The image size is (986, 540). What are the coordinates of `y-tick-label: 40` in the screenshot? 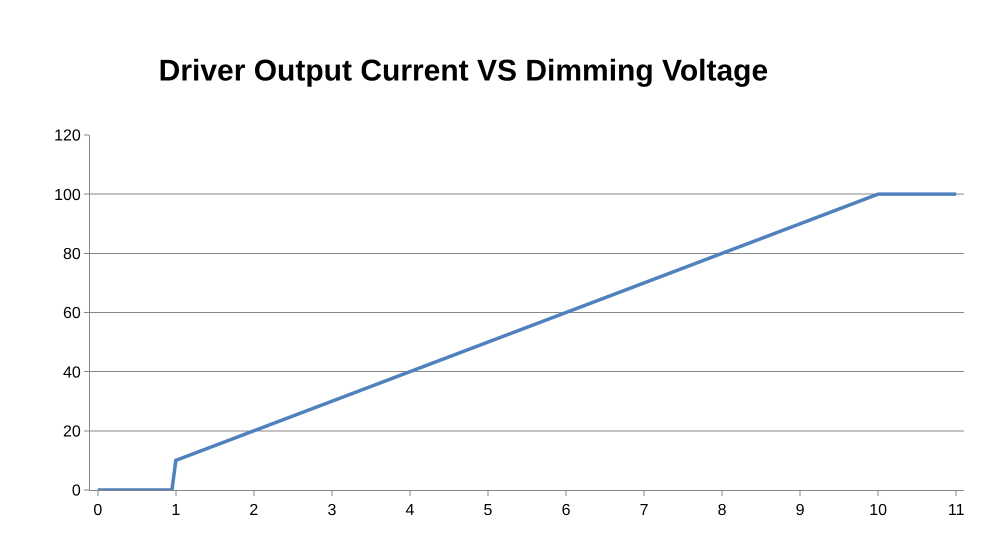 It's located at (72, 373).